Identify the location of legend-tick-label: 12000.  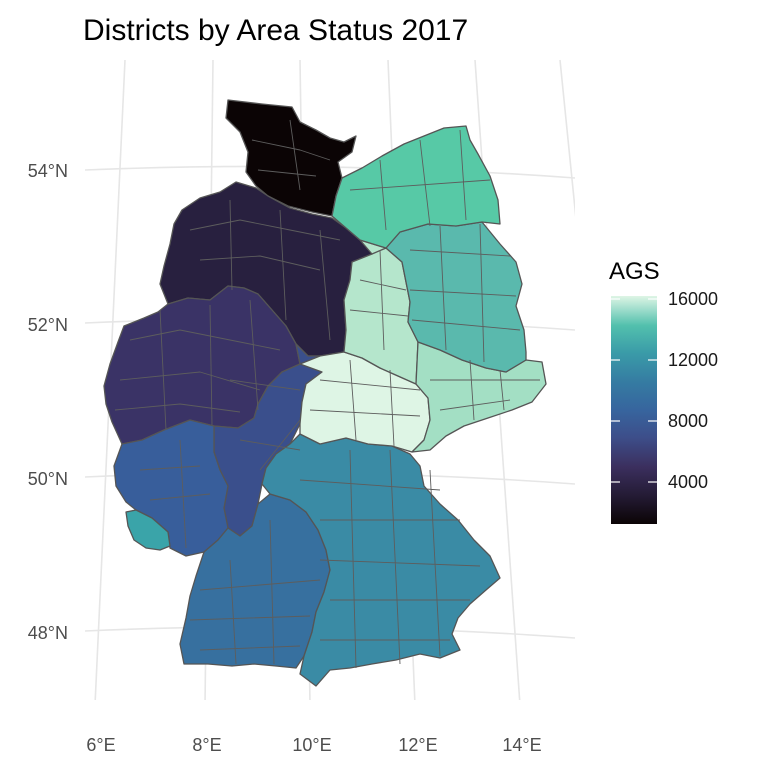
(693, 360).